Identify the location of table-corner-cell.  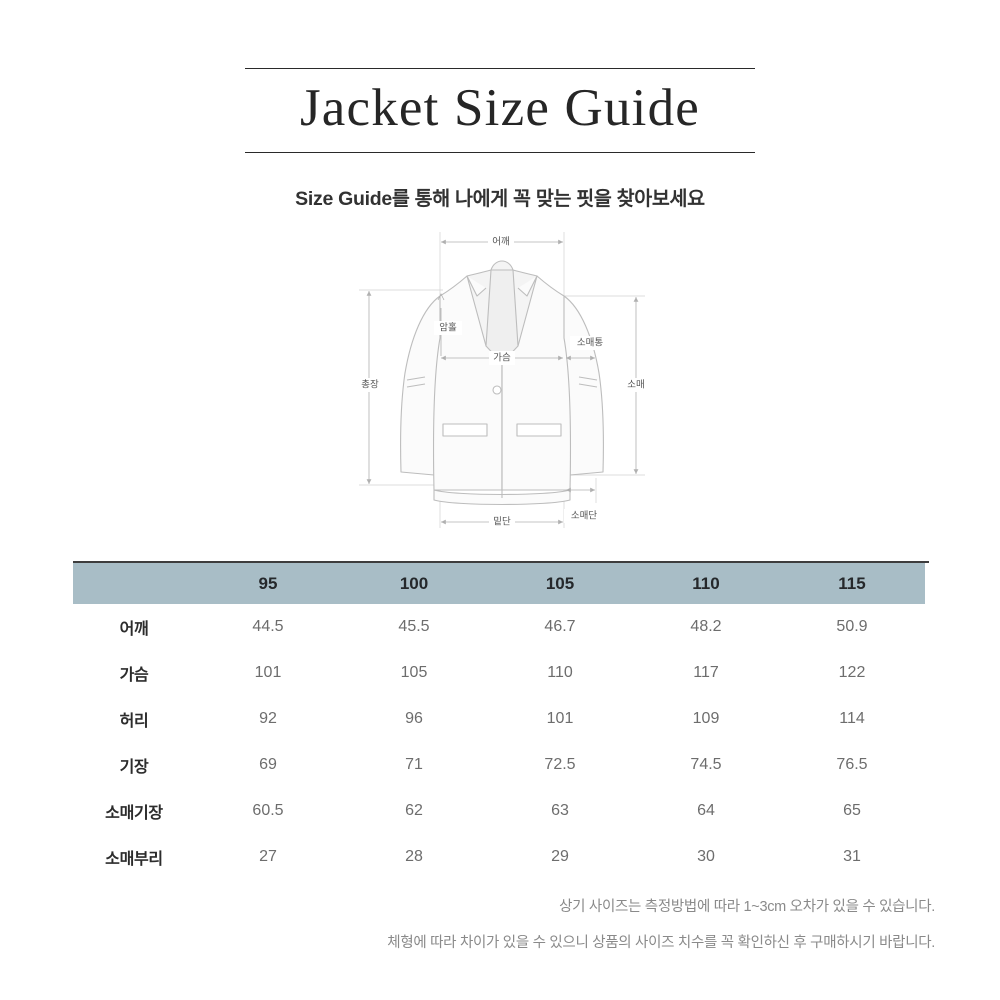
(134, 583).